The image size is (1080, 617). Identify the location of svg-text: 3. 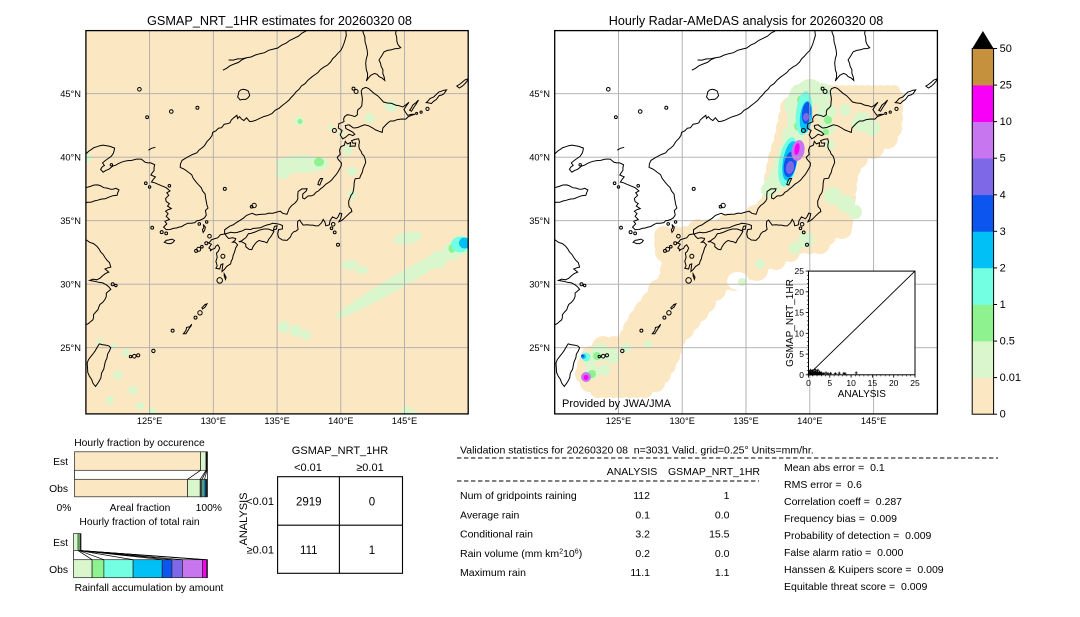
(1003, 232).